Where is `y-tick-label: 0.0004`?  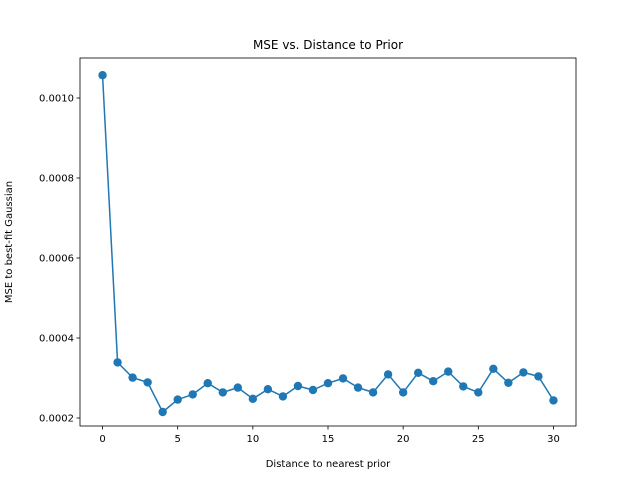 y-tick-label: 0.0004 is located at coordinates (56, 339).